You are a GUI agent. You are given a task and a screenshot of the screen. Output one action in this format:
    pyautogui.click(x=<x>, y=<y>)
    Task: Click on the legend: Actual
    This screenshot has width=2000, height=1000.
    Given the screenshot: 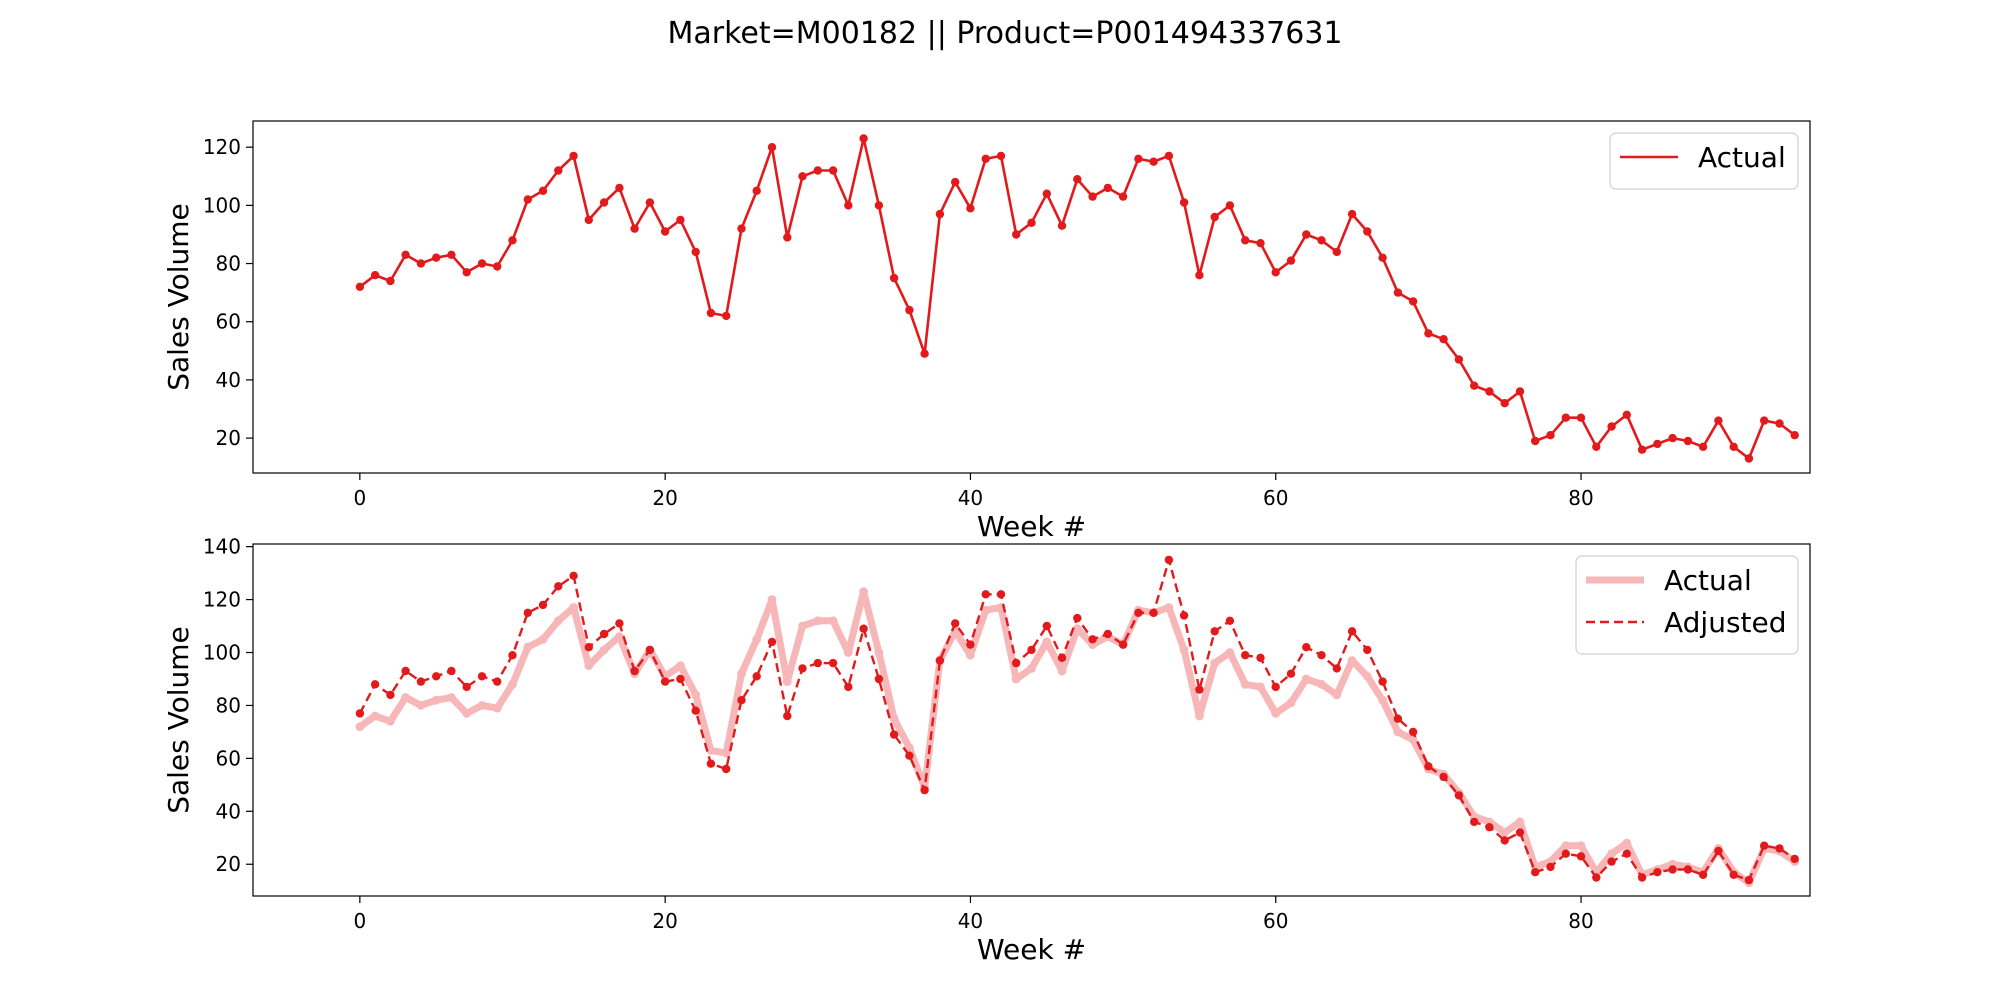 What is the action you would take?
    pyautogui.click(x=1704, y=161)
    